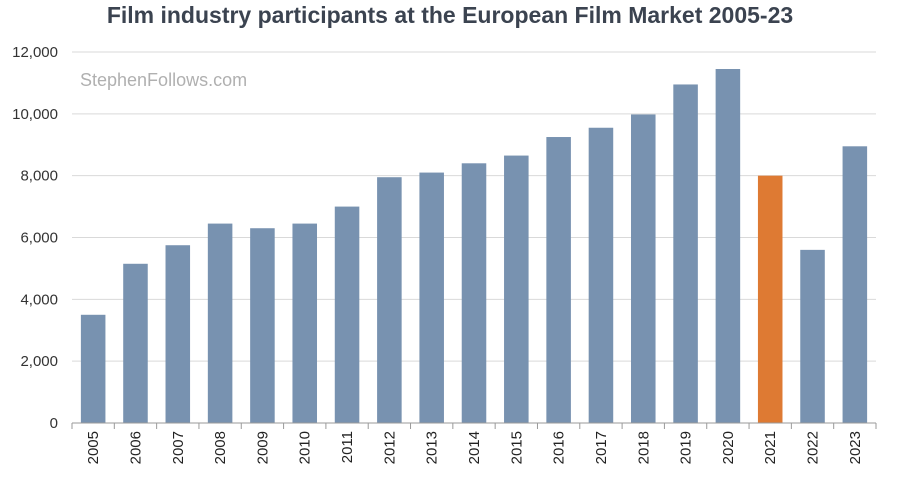  Describe the element at coordinates (431, 297) in the screenshot. I see `bar-2013` at that location.